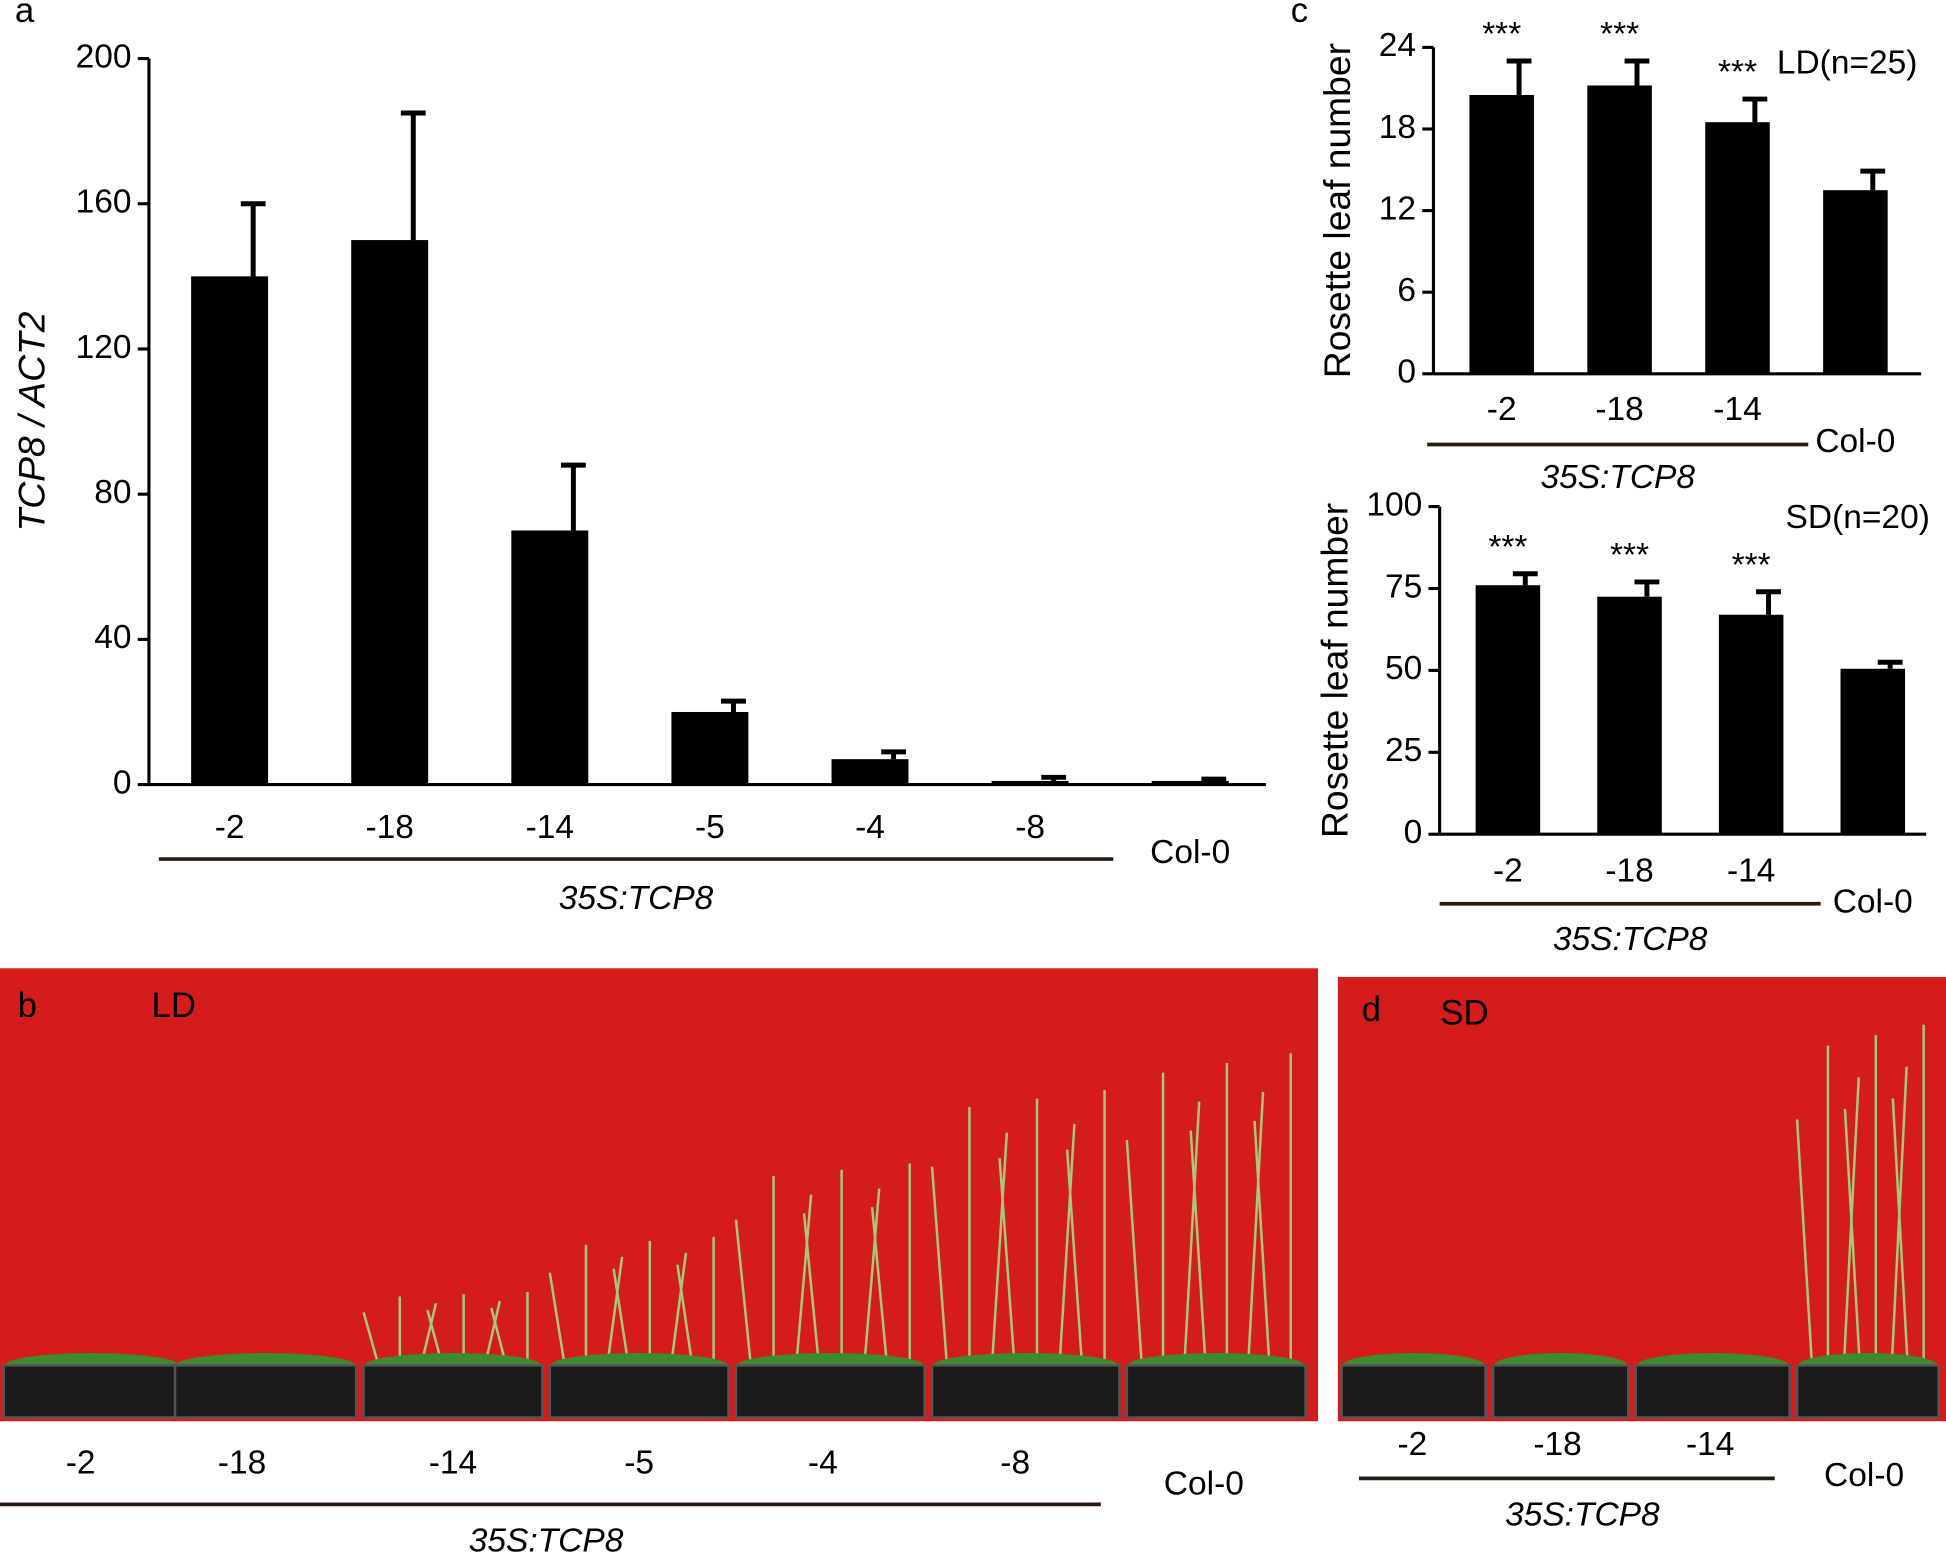  What do you see at coordinates (112, 492) in the screenshot?
I see `y-tick-label: 80` at bounding box center [112, 492].